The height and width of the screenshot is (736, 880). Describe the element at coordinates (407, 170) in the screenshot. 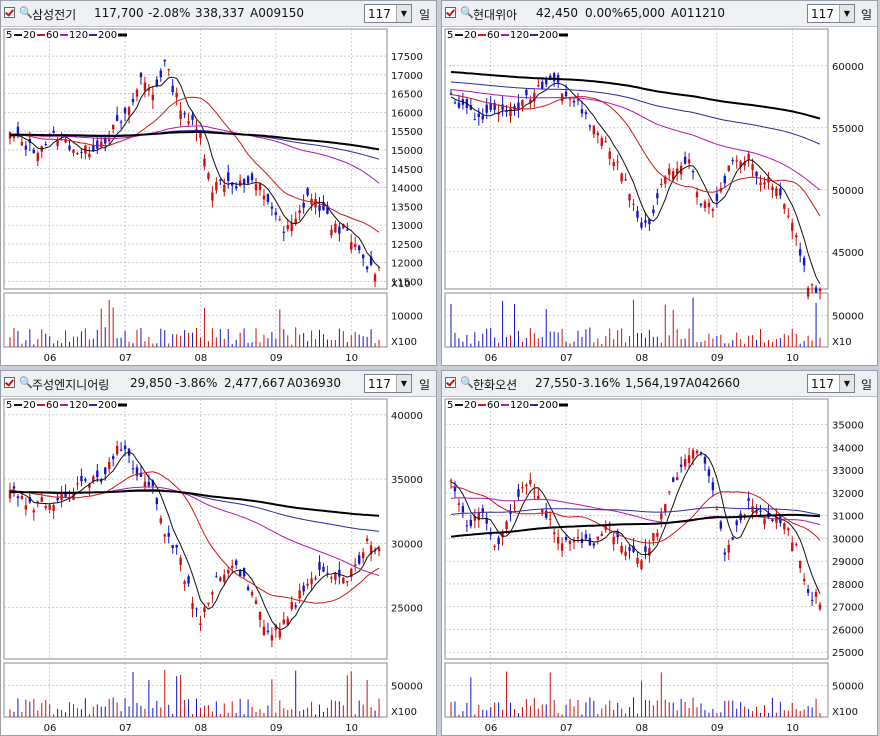

I see `price-tick-label: 14500` at that location.